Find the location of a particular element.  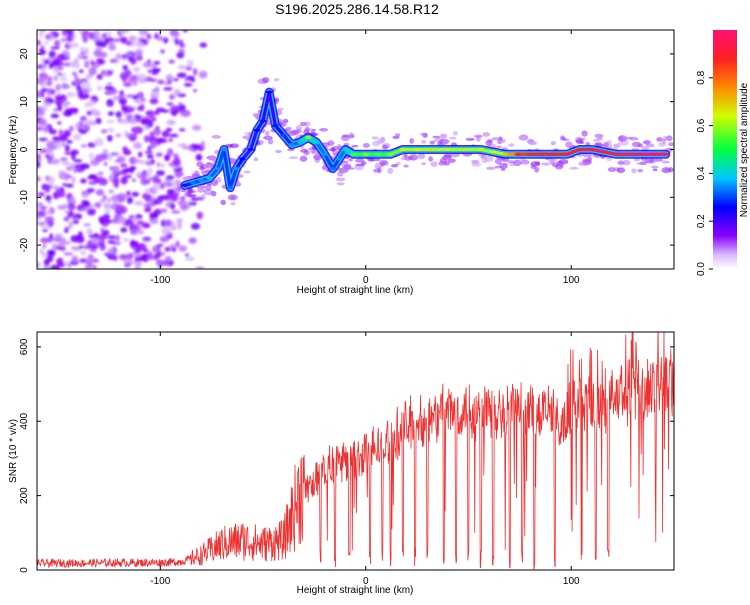

snr-y-tick-label: 200 is located at coordinates (24, 495).